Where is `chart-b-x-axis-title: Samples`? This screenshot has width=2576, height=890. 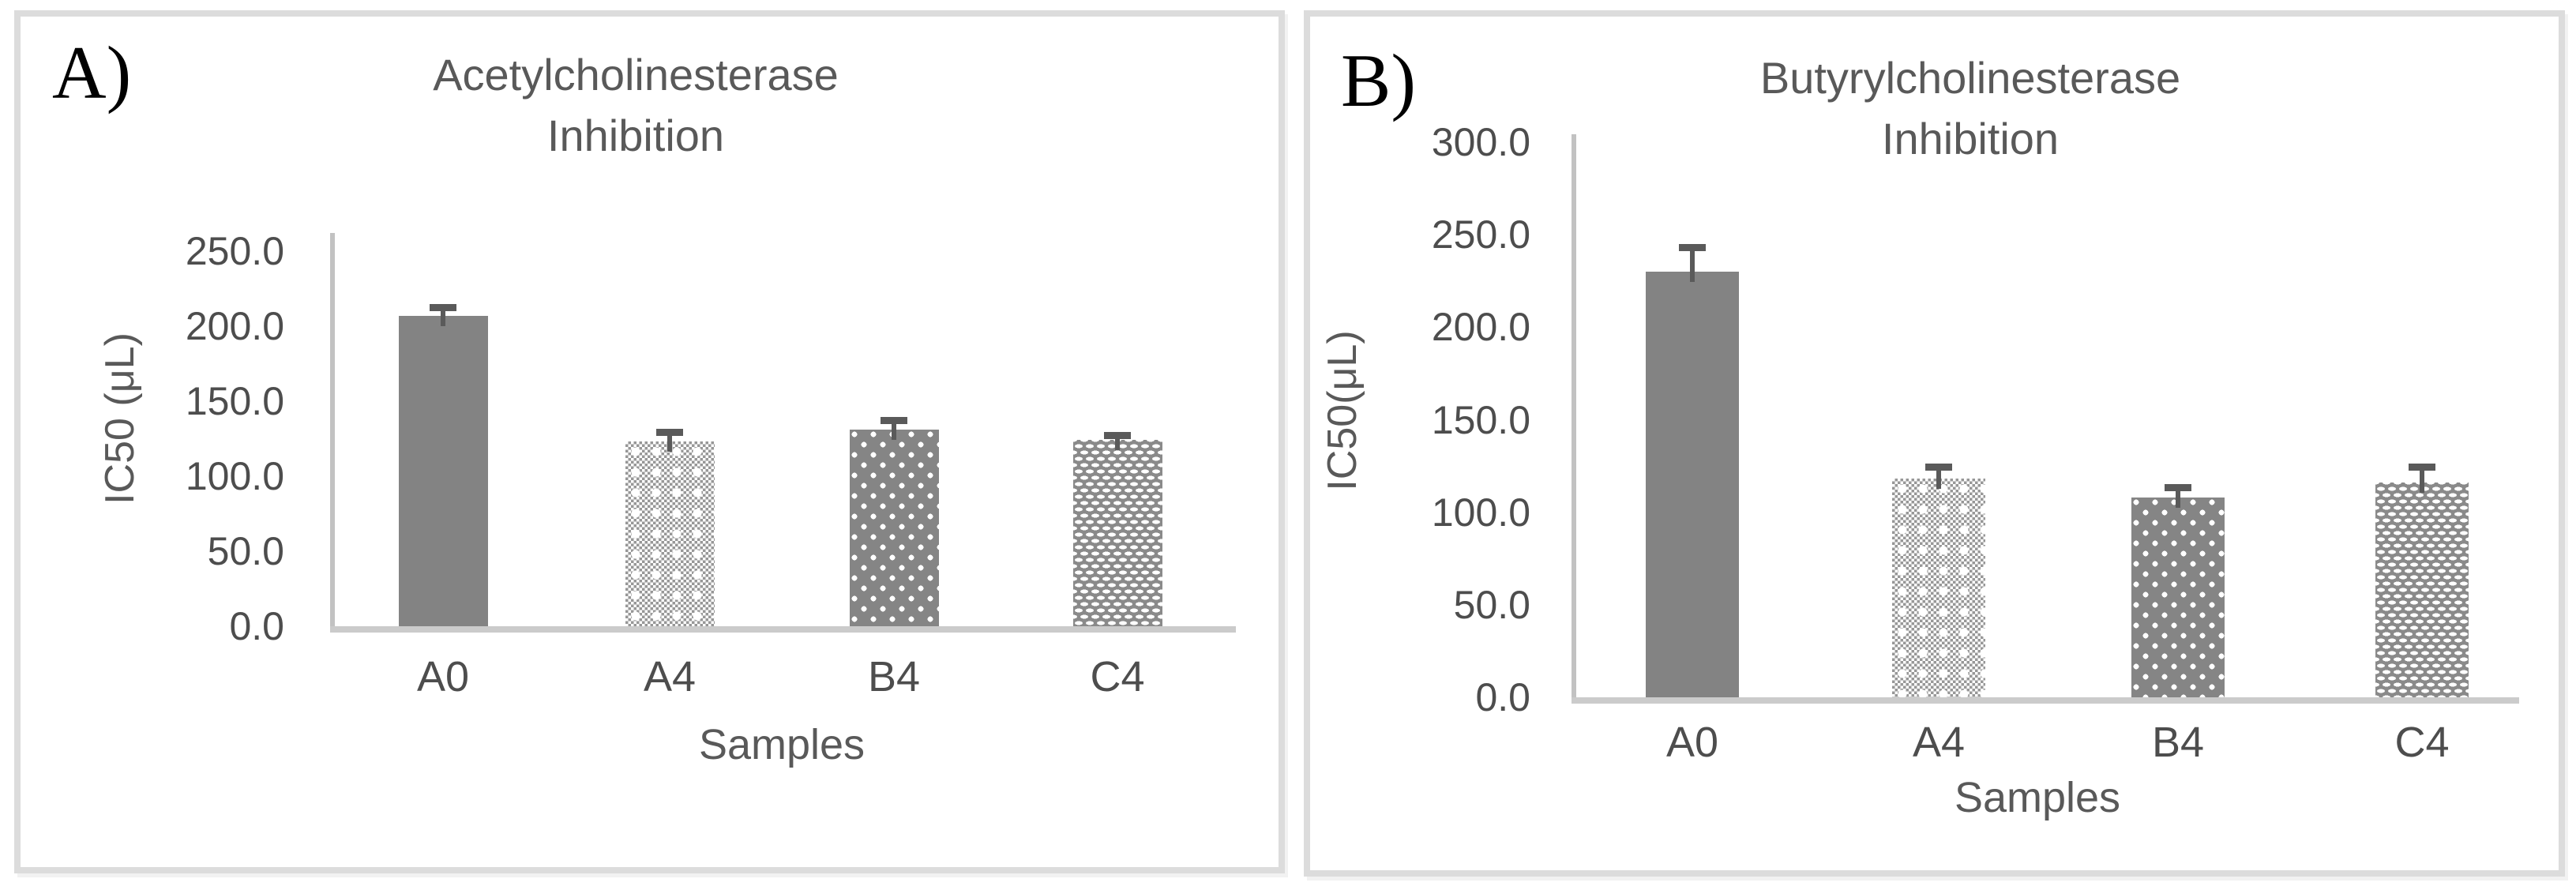
chart-b-x-axis-title: Samples is located at coordinates (2037, 797).